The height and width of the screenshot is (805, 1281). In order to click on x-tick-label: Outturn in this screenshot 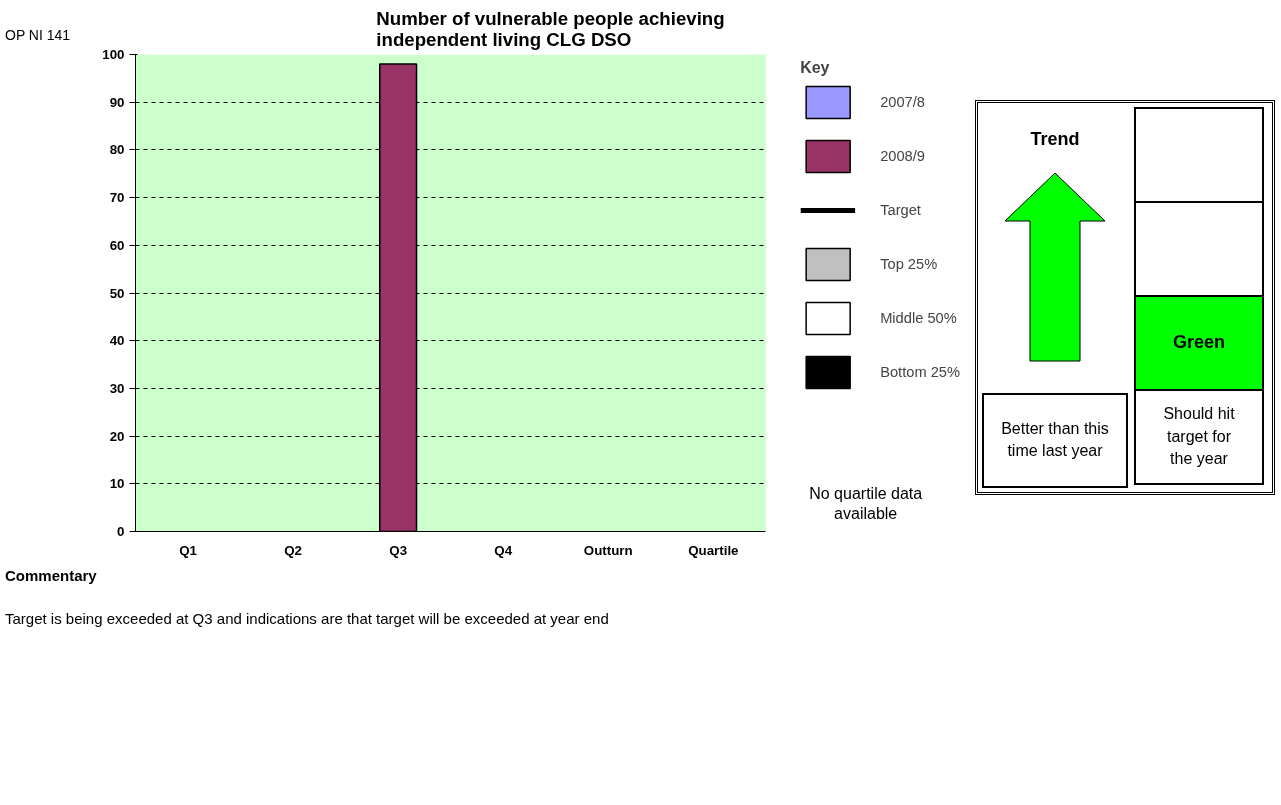, I will do `click(608, 550)`.